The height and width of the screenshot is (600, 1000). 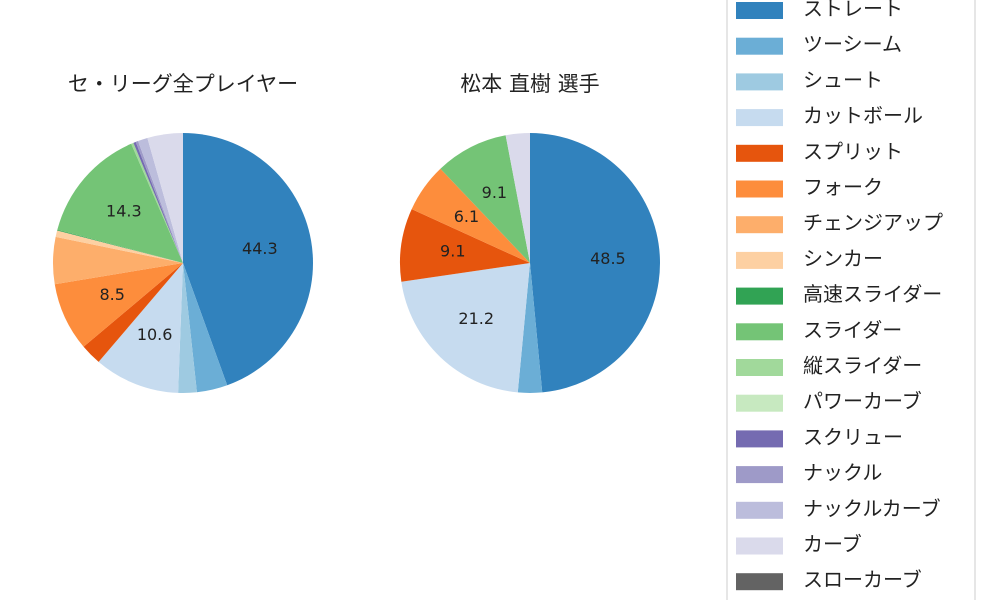 I want to click on legend-label: ストレート, so click(x=853, y=10).